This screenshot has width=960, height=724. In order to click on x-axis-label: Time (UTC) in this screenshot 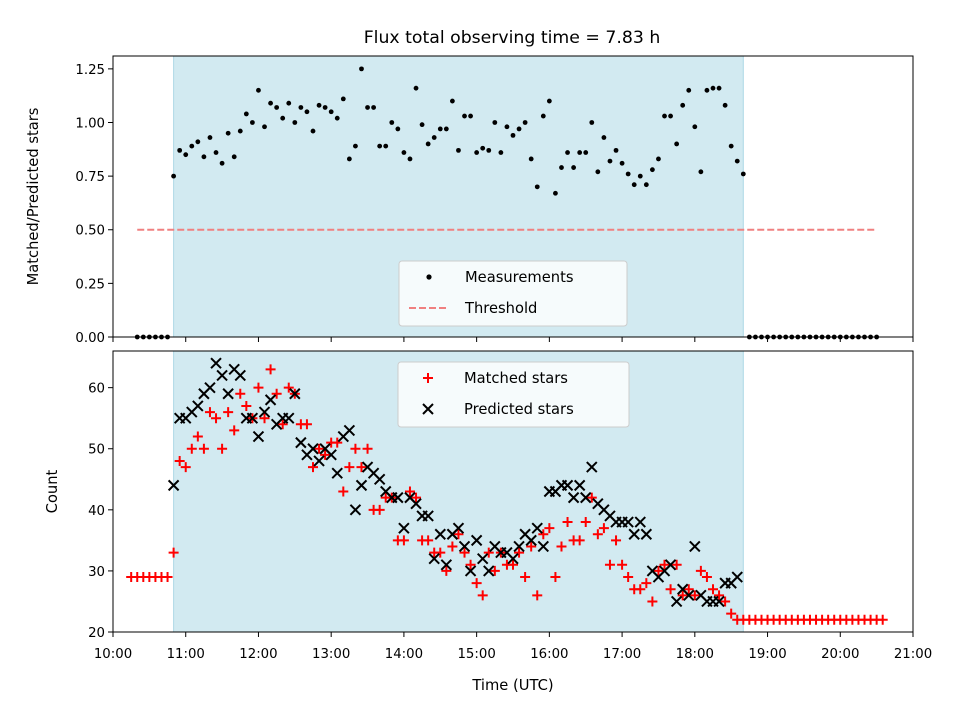, I will do `click(512, 685)`.